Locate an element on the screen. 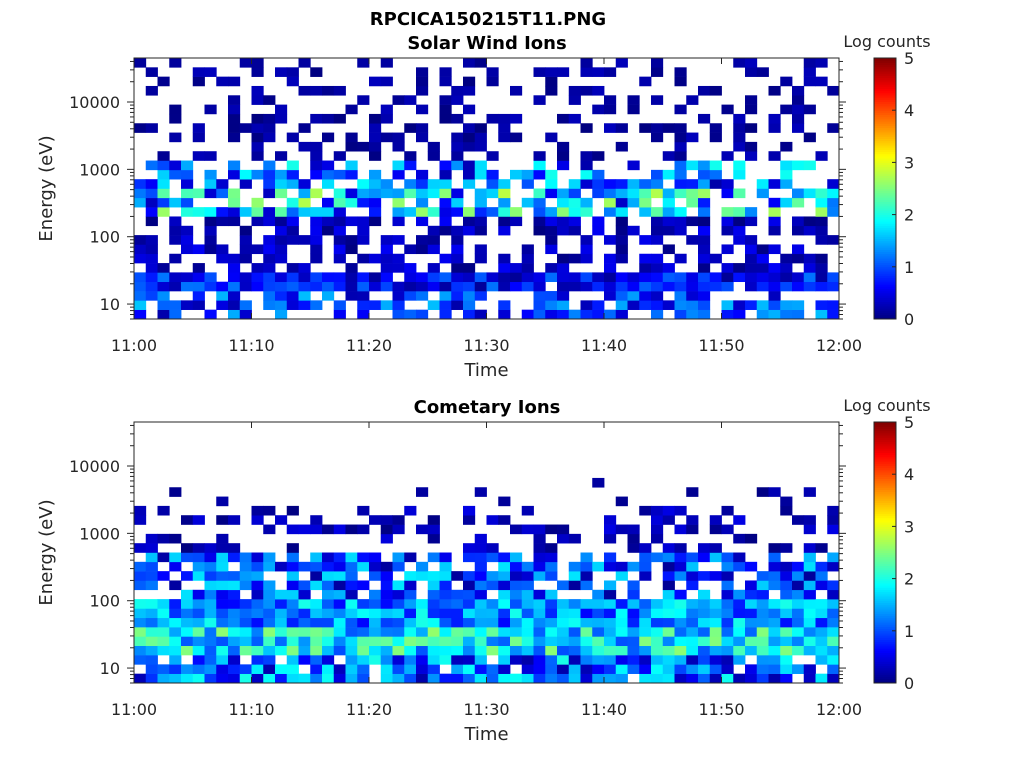 Image resolution: width=1024 pixels, height=768 pixels. y-tick-label: 100 is located at coordinates (104, 237).